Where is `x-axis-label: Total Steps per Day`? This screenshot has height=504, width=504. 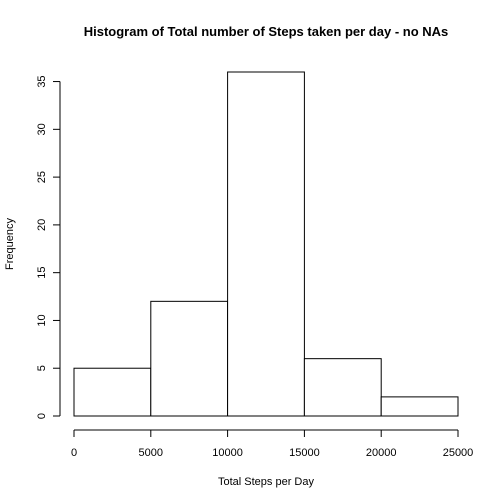
x-axis-label: Total Steps per Day is located at coordinates (266, 482).